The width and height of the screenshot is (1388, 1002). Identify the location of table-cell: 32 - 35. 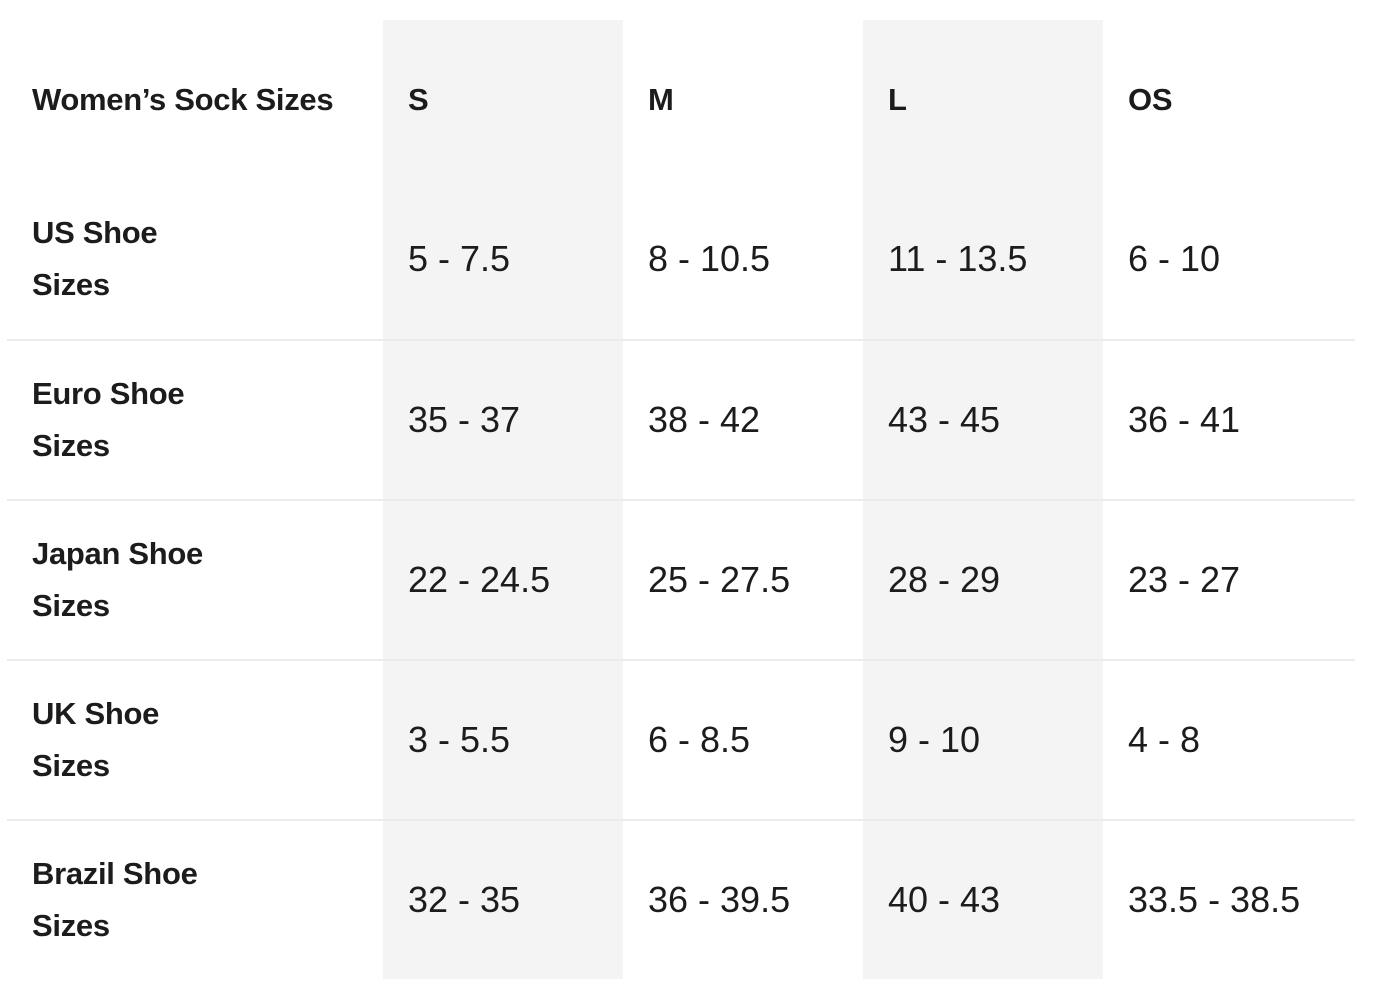
(503, 899).